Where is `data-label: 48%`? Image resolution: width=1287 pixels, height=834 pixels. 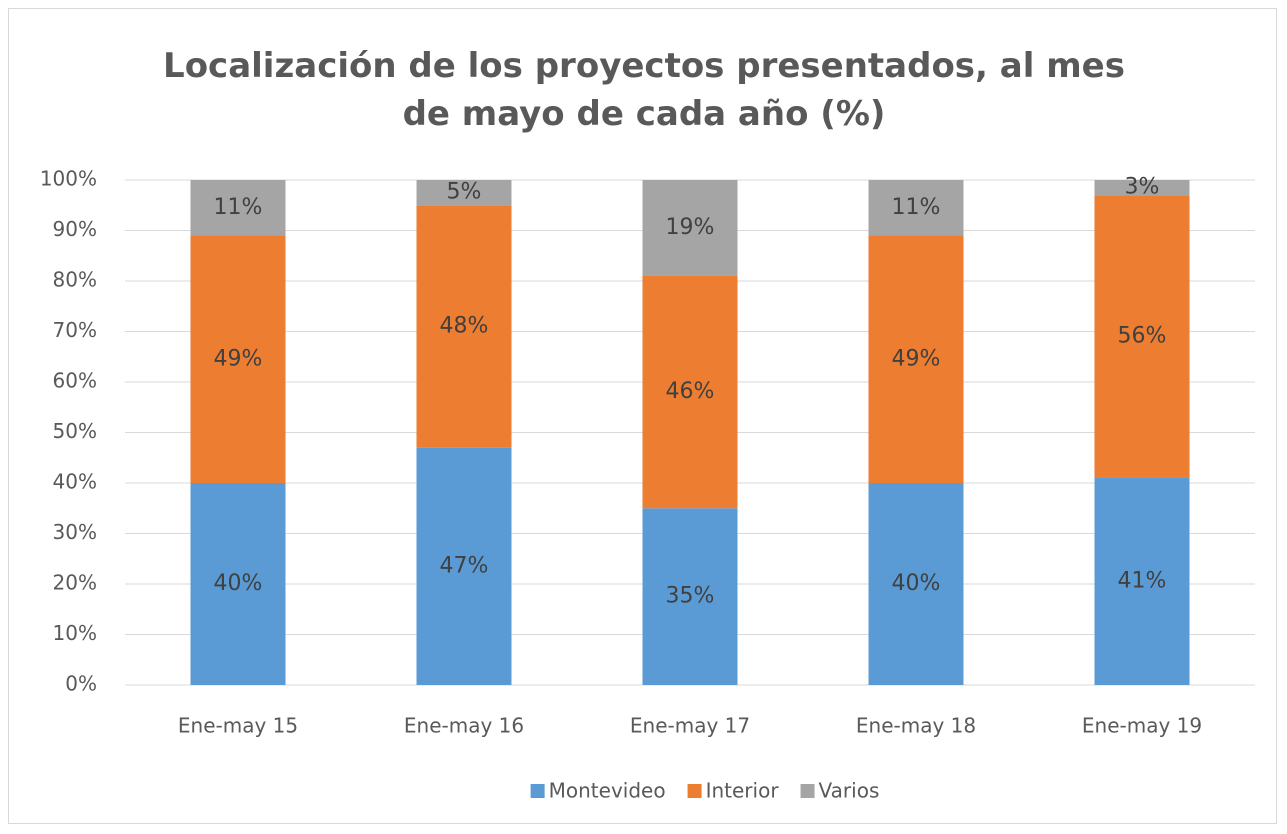
data-label: 48% is located at coordinates (464, 325).